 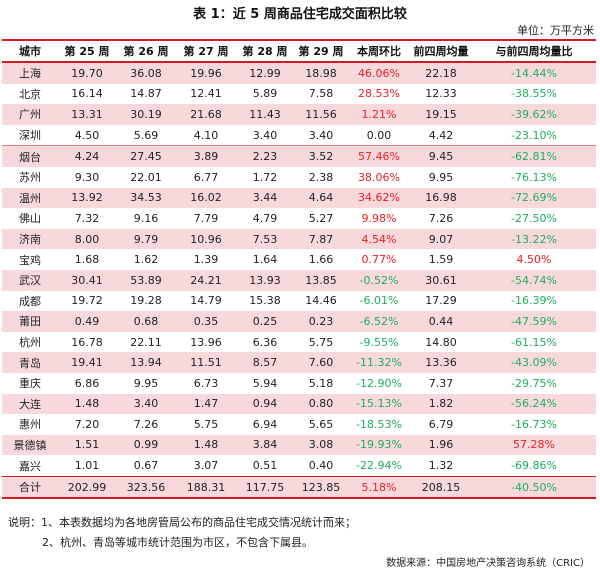 What do you see at coordinates (379, 466) in the screenshot?
I see `cell-wow: -22.94%` at bounding box center [379, 466].